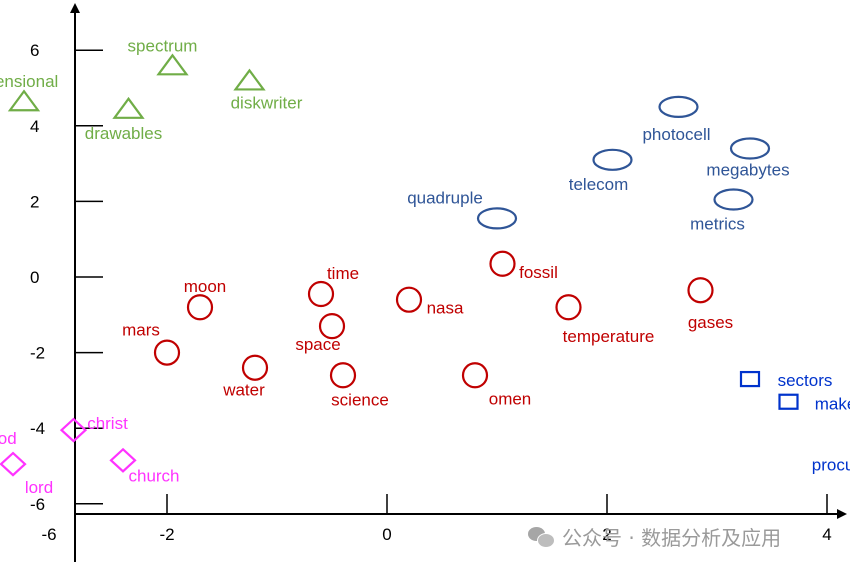  I want to click on marker-fossil, so click(502, 263).